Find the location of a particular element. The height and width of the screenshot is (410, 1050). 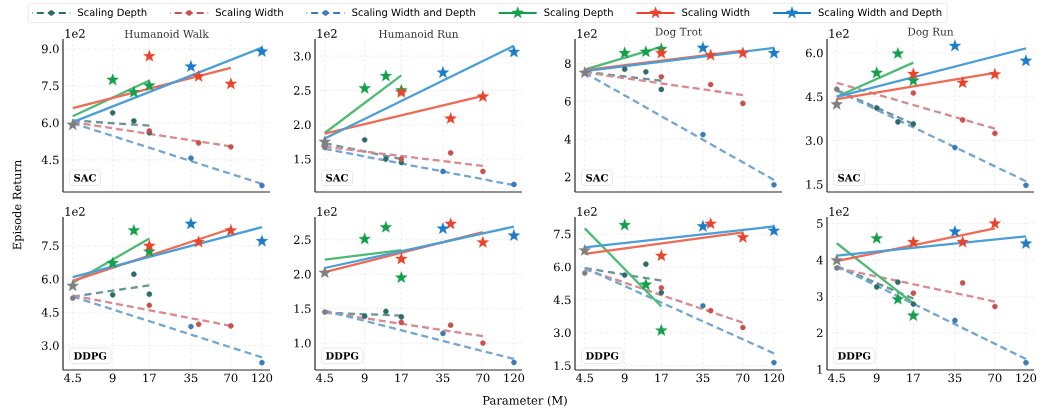

x-axis-title: Parameter (M) is located at coordinates (524, 401).